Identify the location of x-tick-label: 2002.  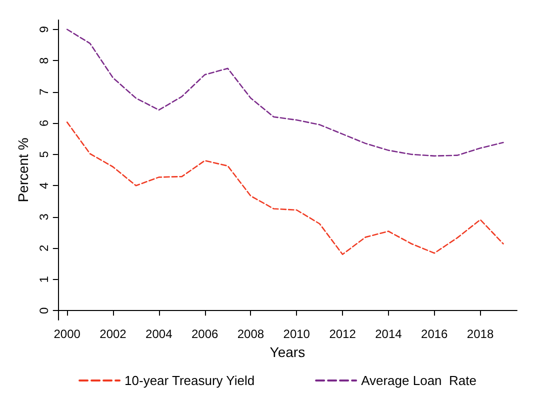
(113, 334).